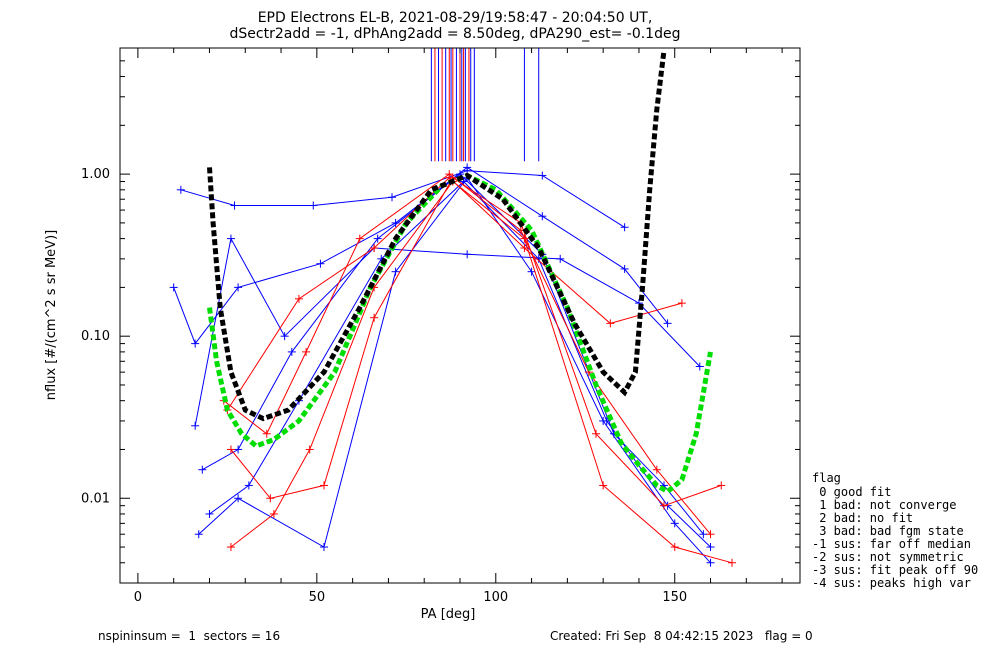 Image resolution: width=1000 pixels, height=650 pixels. Describe the element at coordinates (95, 498) in the screenshot. I see `y-tick-label: 0.01` at that location.